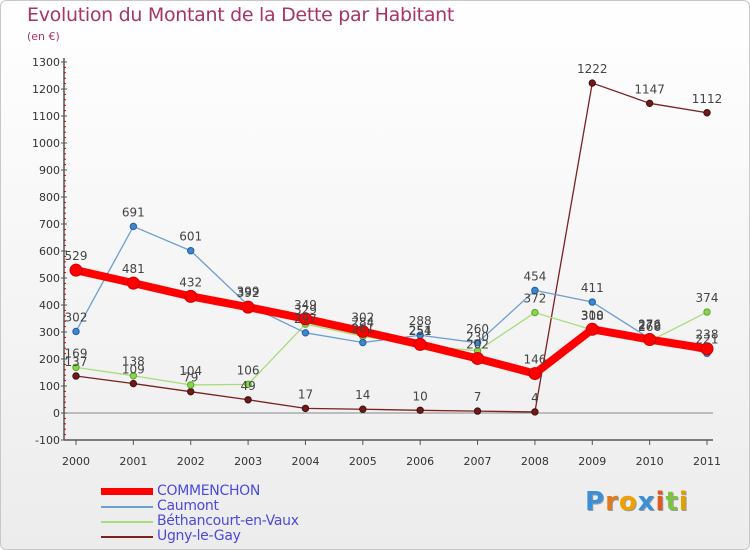  What do you see at coordinates (127, 537) in the screenshot?
I see `legend-swatch-ugny` at bounding box center [127, 537].